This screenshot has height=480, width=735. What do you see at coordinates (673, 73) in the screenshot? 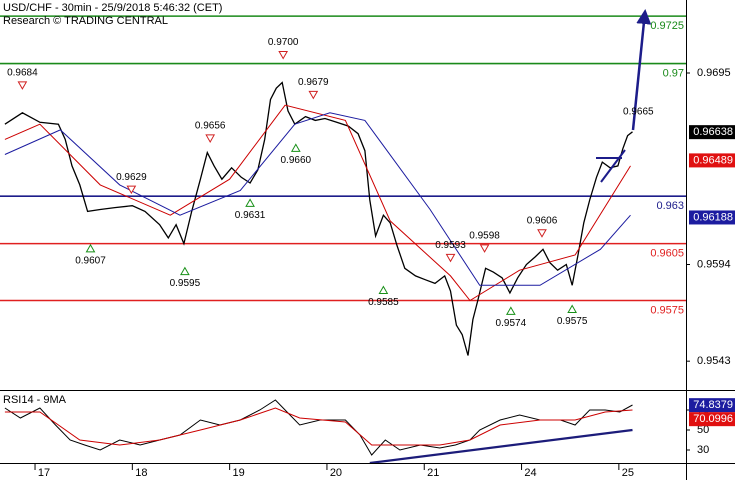
I see `level-label: 0.97` at bounding box center [673, 73].